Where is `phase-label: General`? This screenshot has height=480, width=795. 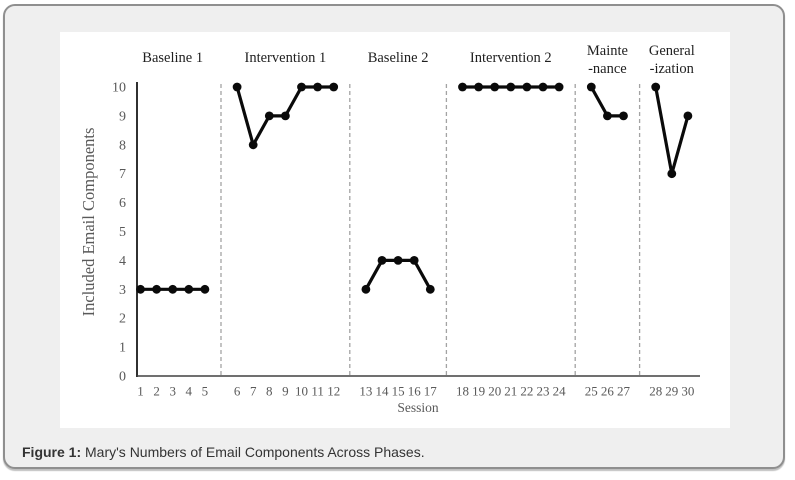
phase-label: General is located at coordinates (672, 51).